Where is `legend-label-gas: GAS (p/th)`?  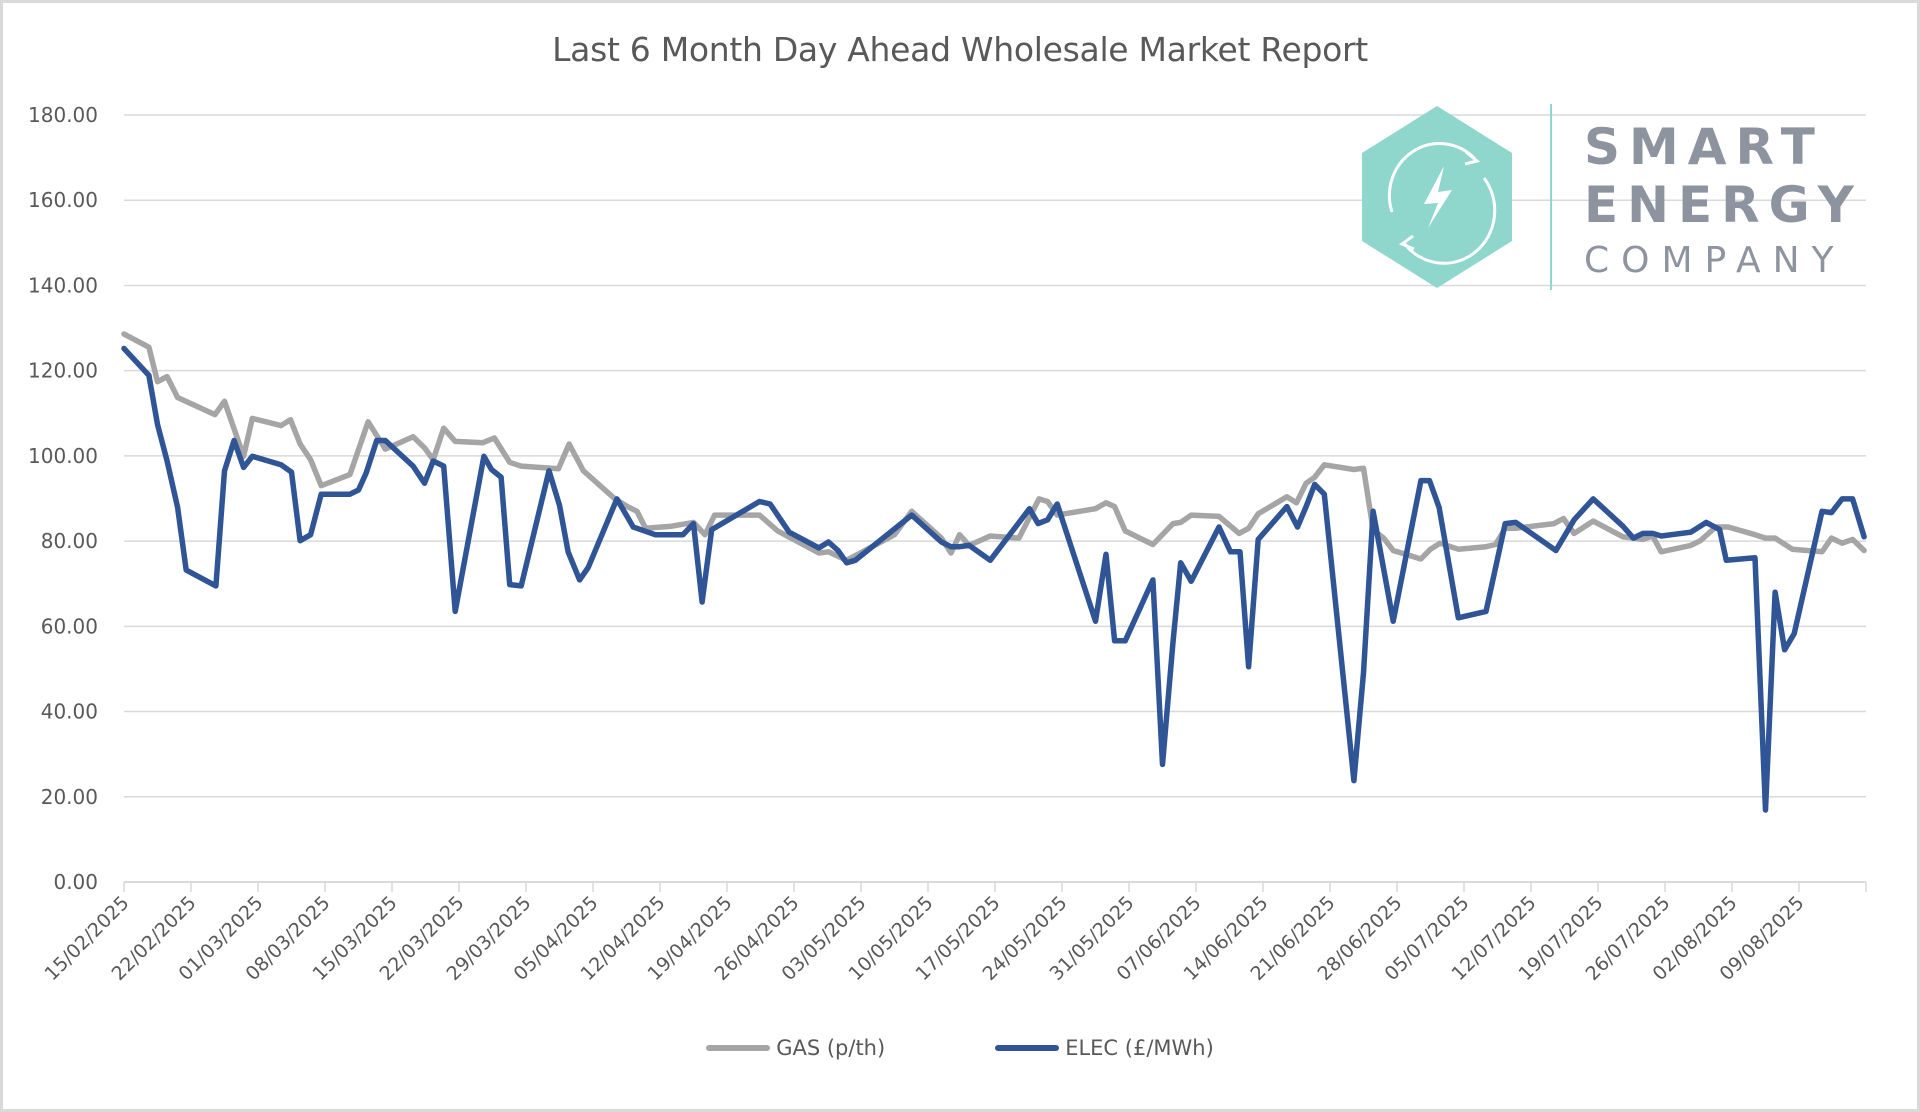
legend-label-gas: GAS (p/th) is located at coordinates (831, 1048).